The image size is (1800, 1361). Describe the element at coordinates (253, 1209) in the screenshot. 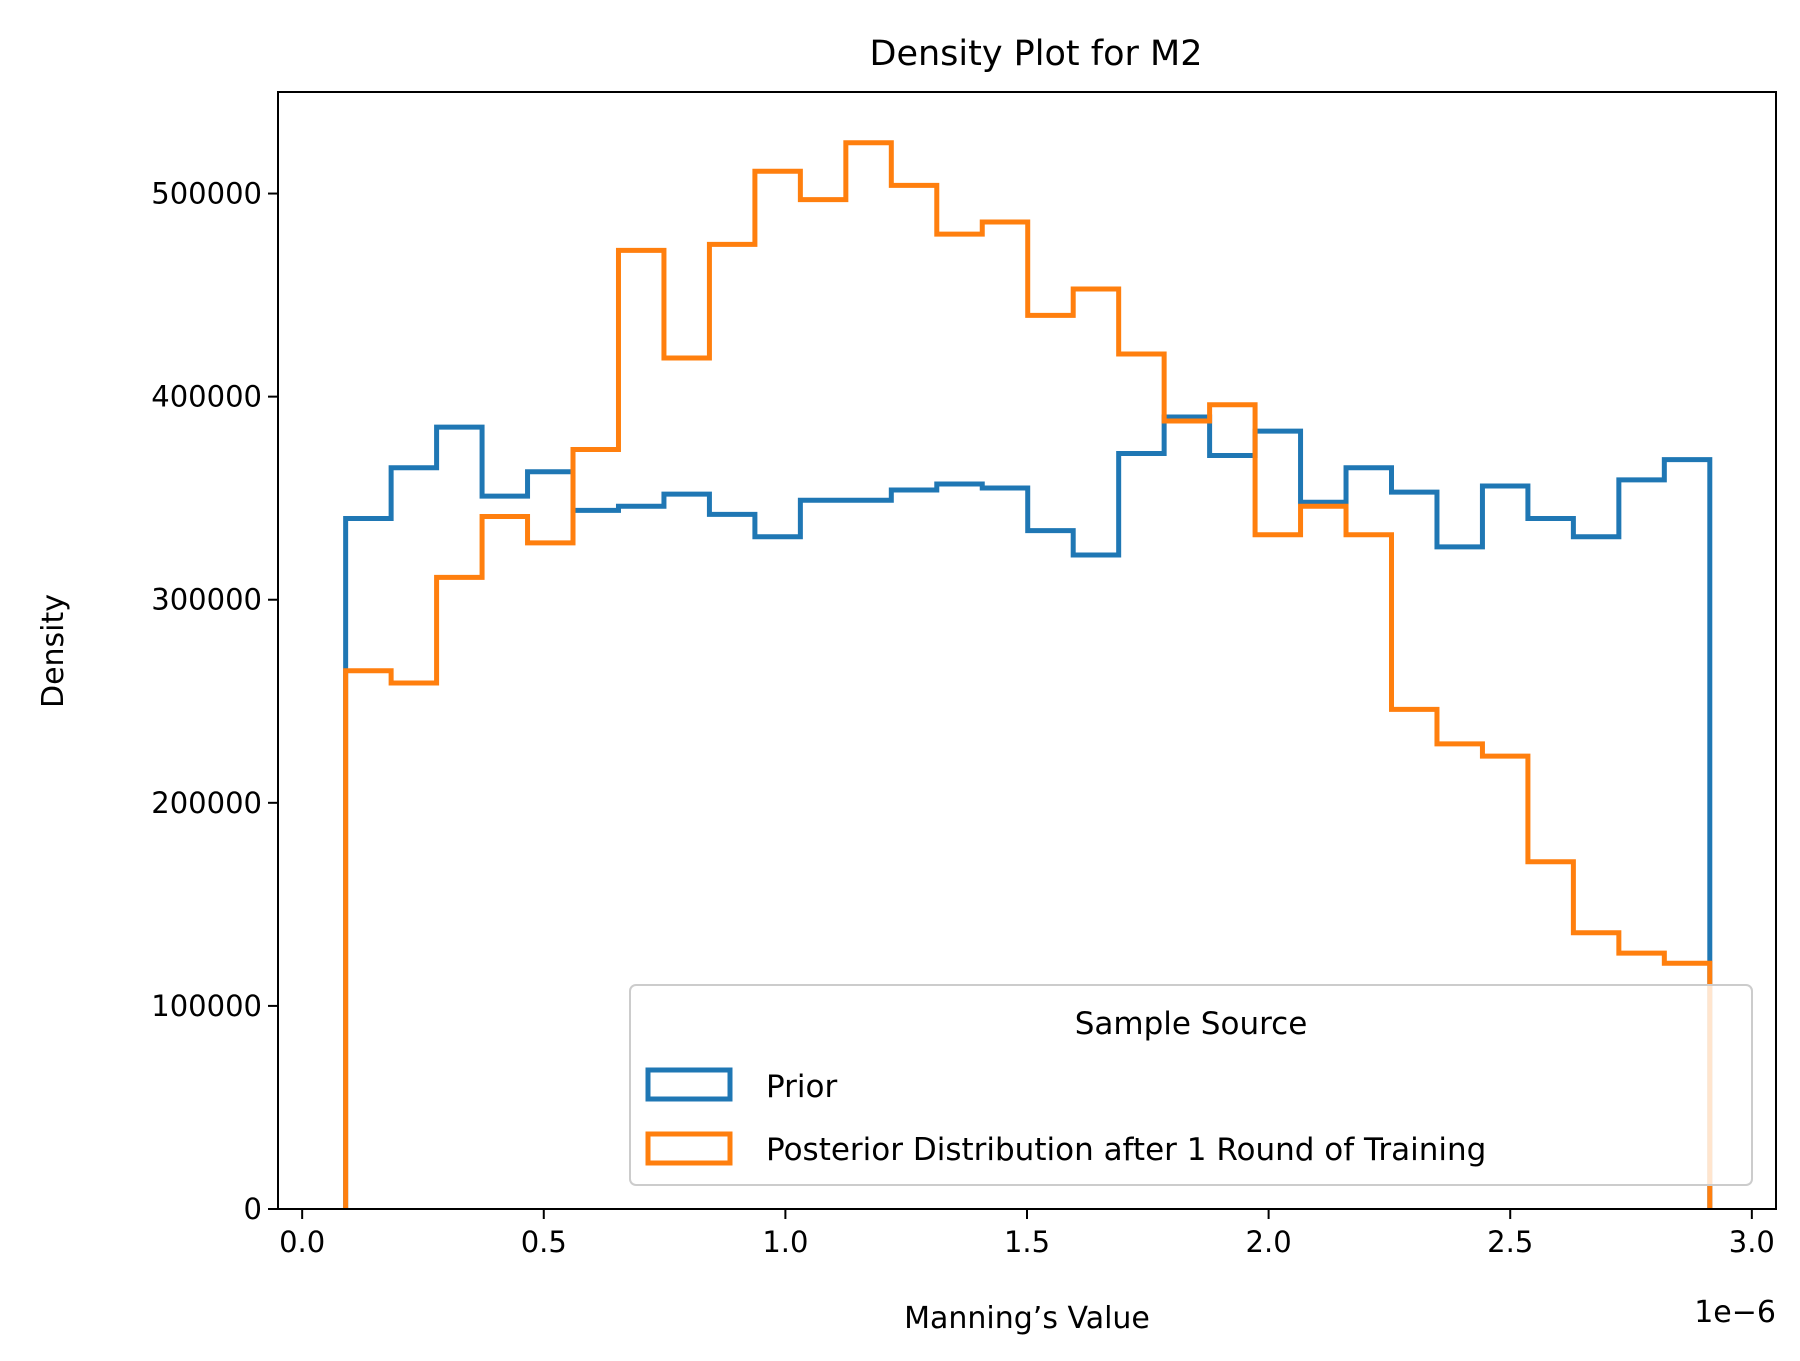

I see `y-tick-label: 0` at that location.